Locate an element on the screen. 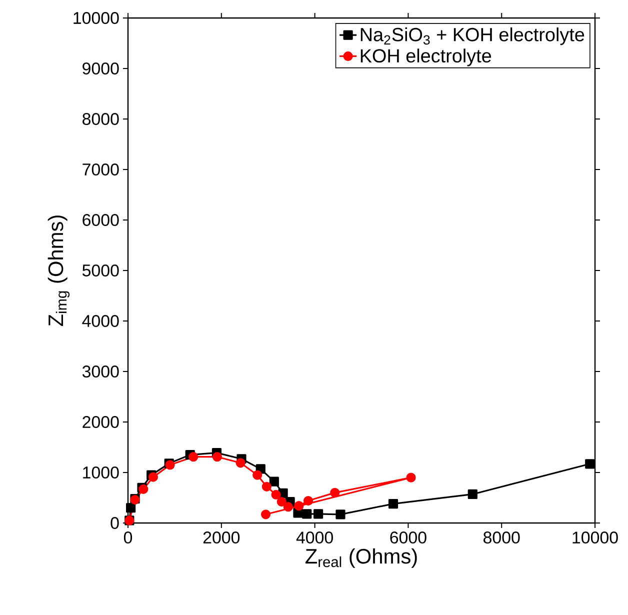 This screenshot has width=628, height=615. y-tick-label: 4000 is located at coordinates (100, 321).